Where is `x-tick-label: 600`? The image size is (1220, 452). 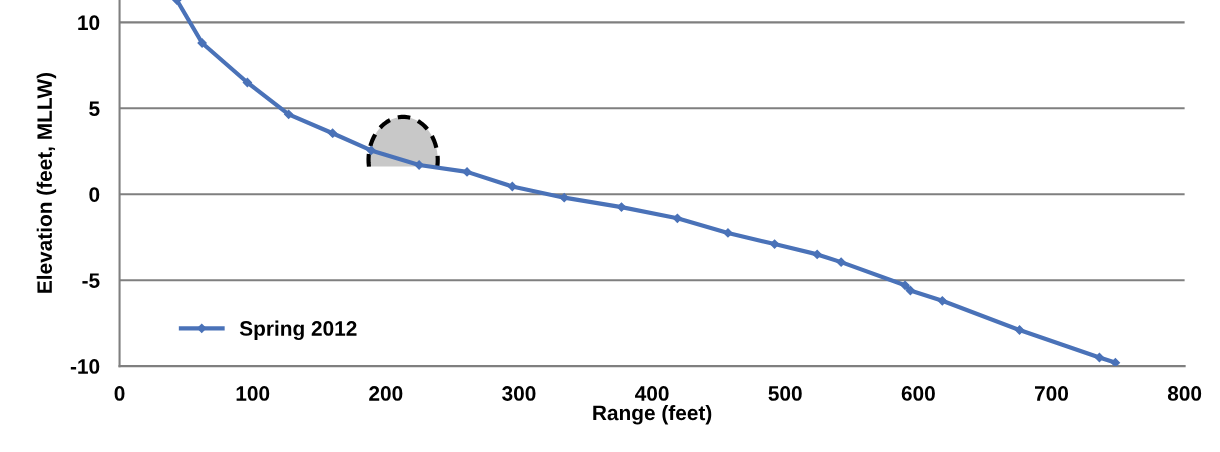 x-tick-label: 600 is located at coordinates (918, 393).